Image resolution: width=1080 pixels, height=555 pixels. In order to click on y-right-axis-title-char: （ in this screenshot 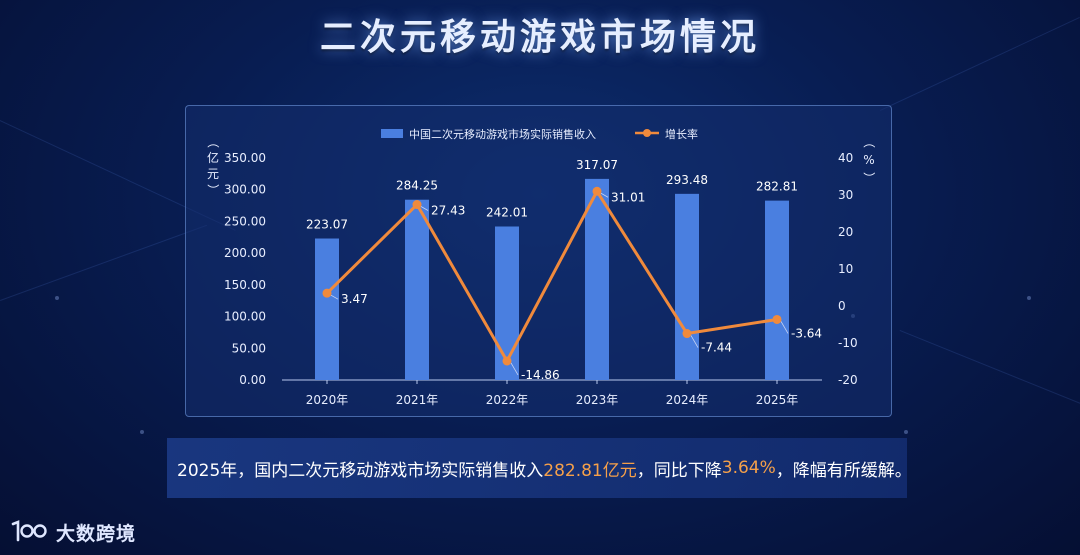, I will do `click(869, 142)`.